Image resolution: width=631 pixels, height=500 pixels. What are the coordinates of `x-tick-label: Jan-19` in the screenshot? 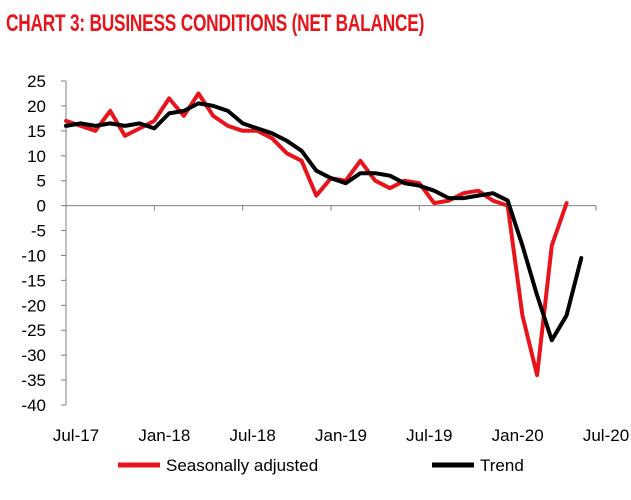 It's located at (341, 435).